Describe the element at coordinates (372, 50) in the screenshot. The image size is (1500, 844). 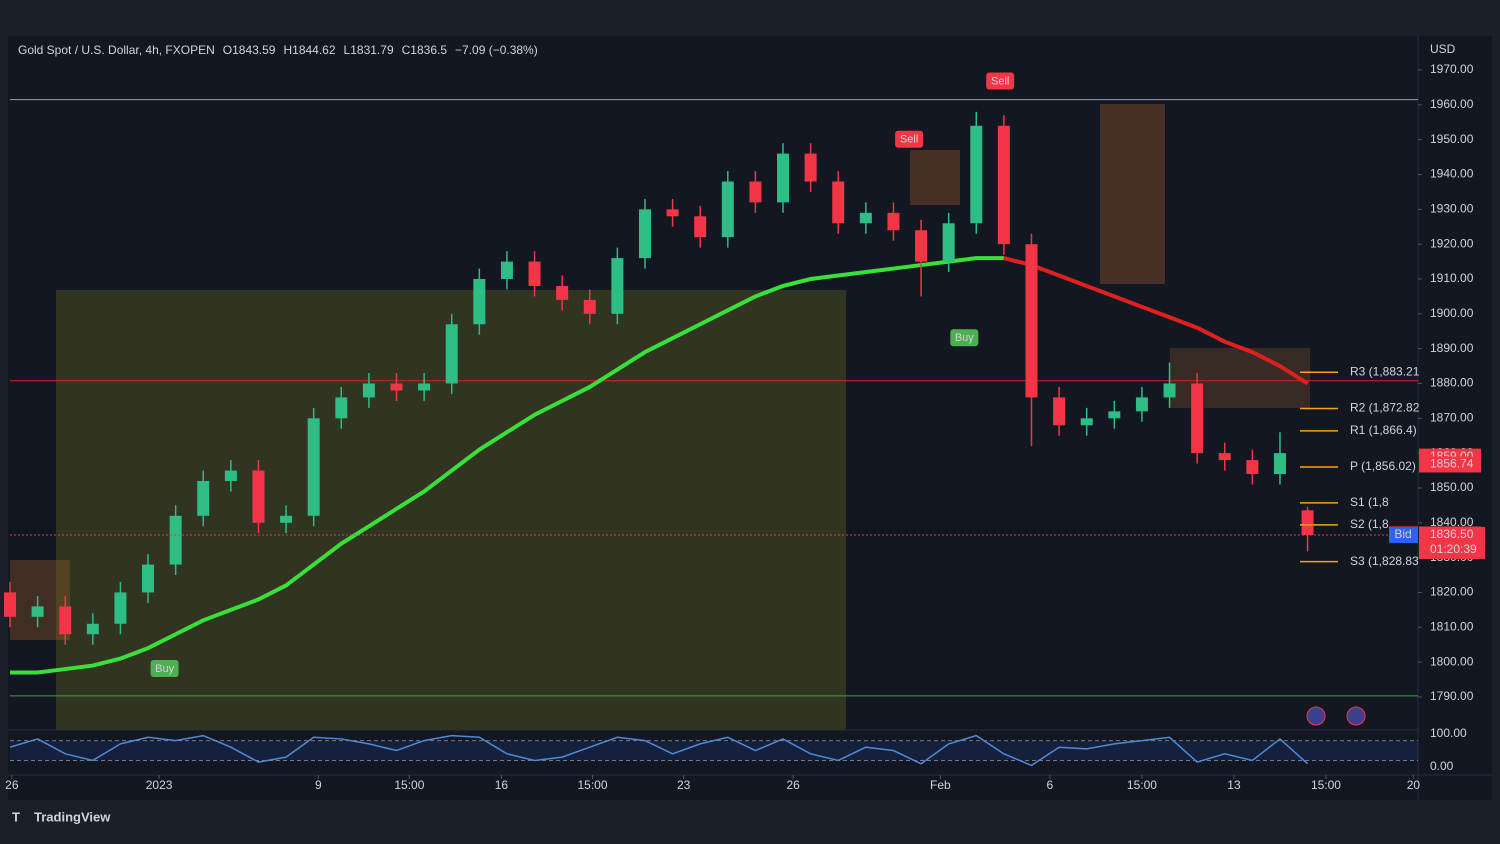
I see `ohlc-value: 1831.79` at that location.